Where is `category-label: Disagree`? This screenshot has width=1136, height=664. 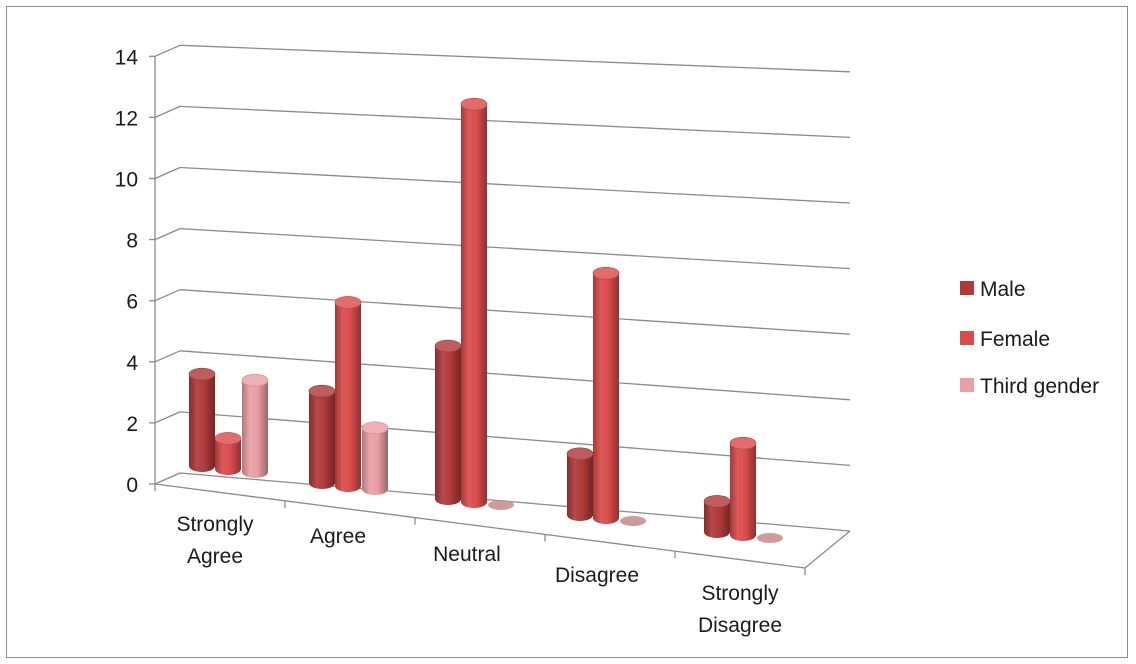
category-label: Disagree is located at coordinates (597, 575).